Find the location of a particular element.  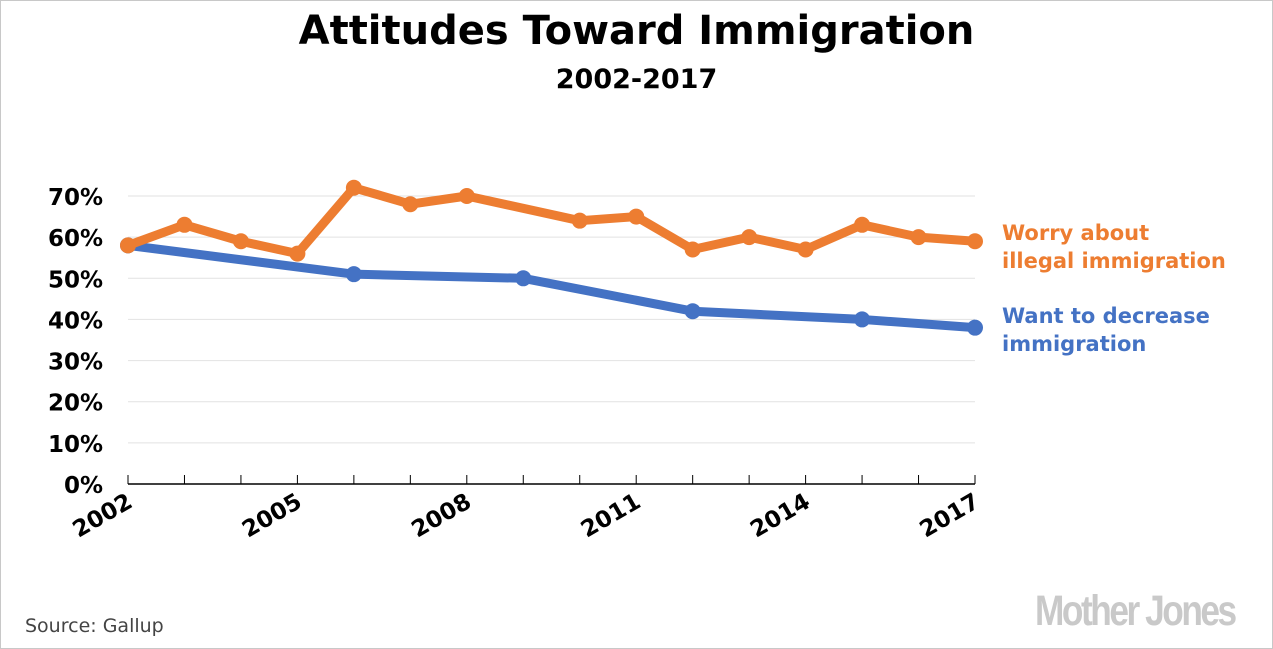

y-tick-label: 20% is located at coordinates (75, 404).